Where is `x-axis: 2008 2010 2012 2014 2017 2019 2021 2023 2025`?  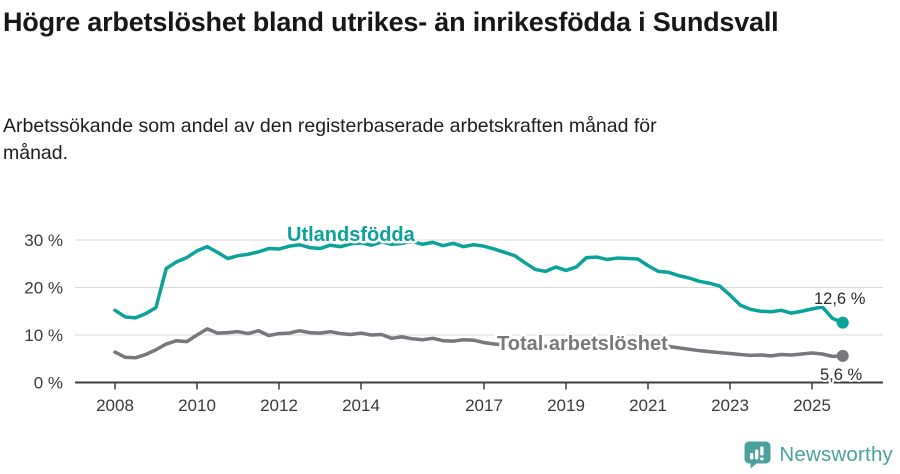
x-axis: 2008 2010 2012 2014 2017 2019 2021 2023 2025 is located at coordinates (479, 398).